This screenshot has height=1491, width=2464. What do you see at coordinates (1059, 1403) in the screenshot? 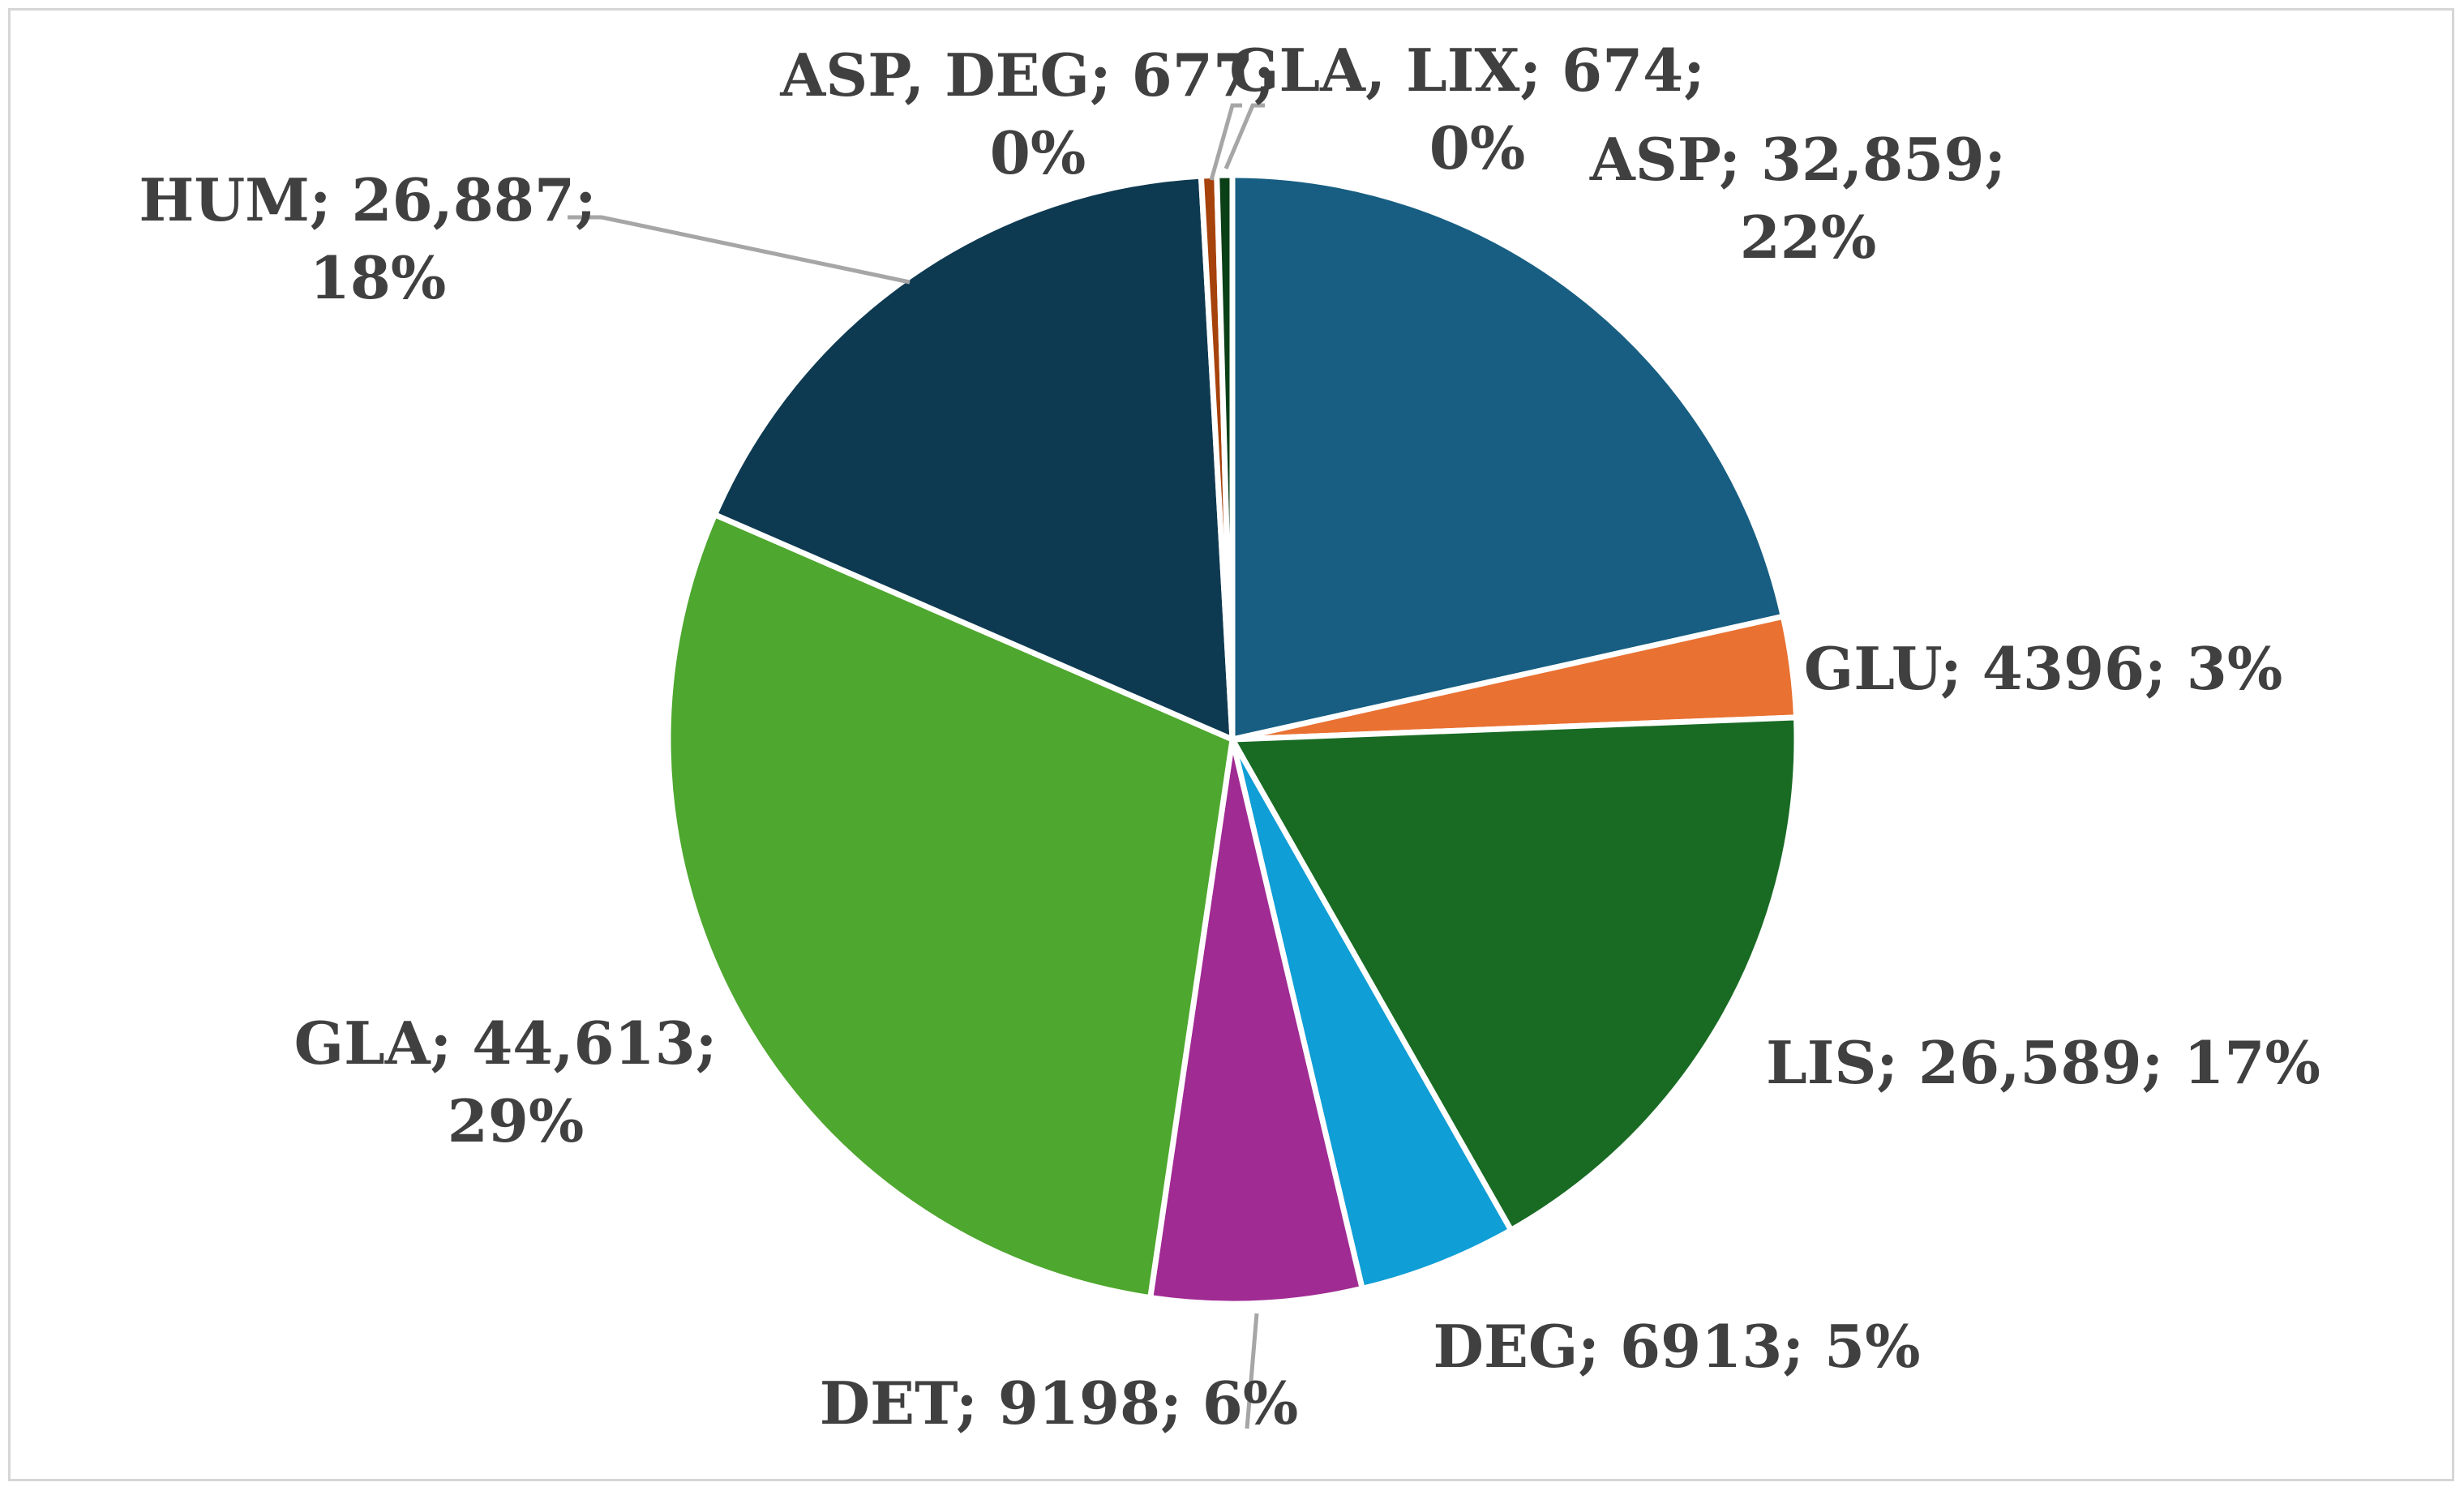
I see `data-label-det: DET; 9198; 6%` at bounding box center [1059, 1403].